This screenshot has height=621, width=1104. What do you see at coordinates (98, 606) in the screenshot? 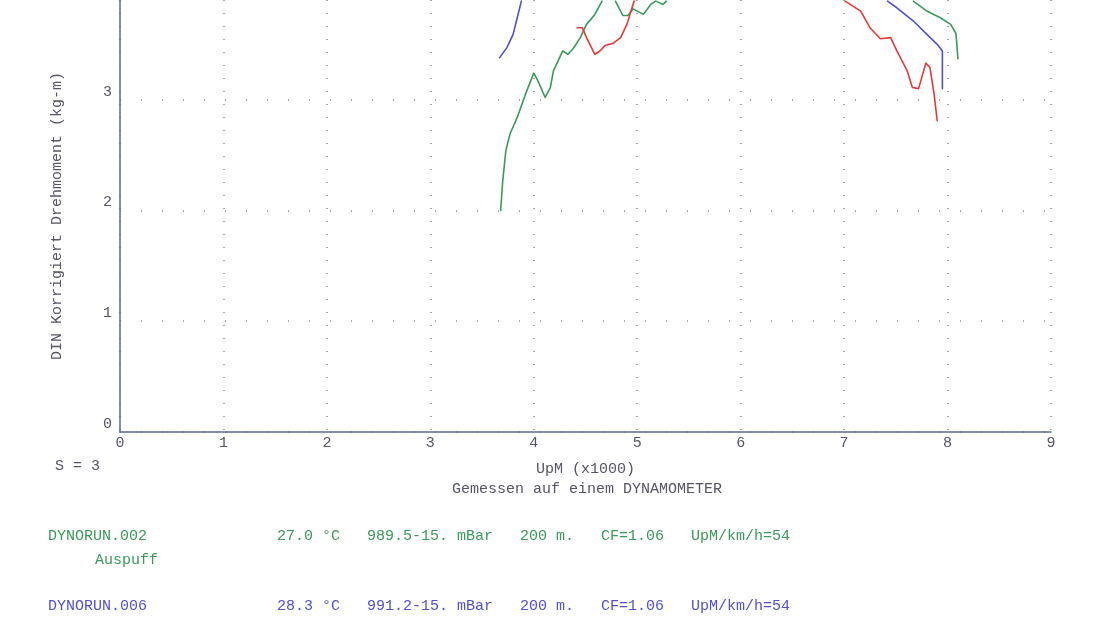
I see `text: DYNORUN.006` at bounding box center [98, 606].